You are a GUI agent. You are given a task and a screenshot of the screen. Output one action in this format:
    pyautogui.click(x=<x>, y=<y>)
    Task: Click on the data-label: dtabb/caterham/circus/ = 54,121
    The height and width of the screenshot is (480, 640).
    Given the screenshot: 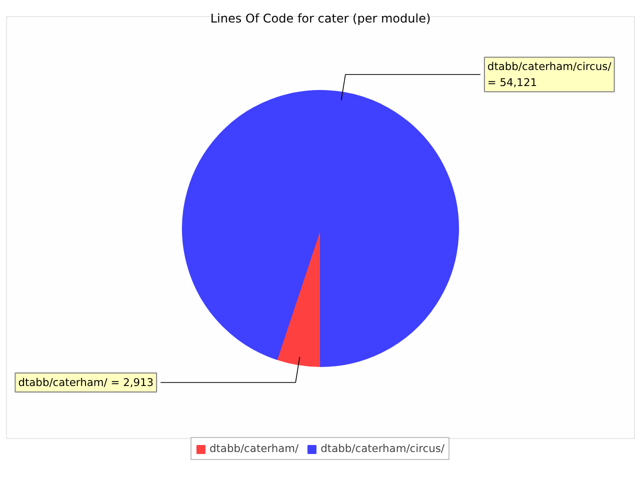 What is the action you would take?
    pyautogui.click(x=549, y=74)
    